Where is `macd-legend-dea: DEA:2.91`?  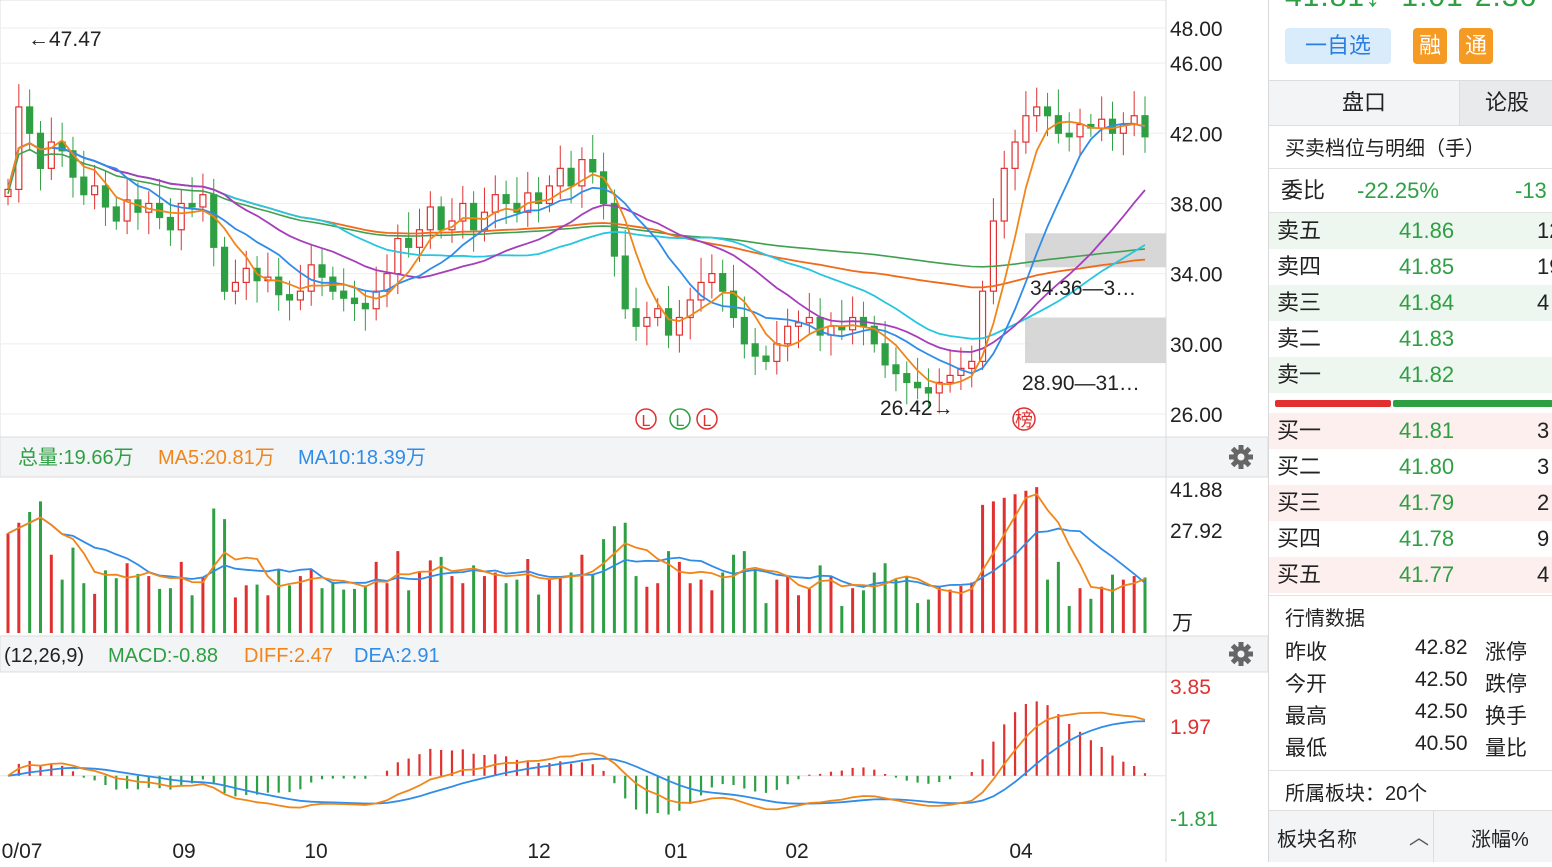
macd-legend-dea: DEA:2.91 is located at coordinates (397, 656).